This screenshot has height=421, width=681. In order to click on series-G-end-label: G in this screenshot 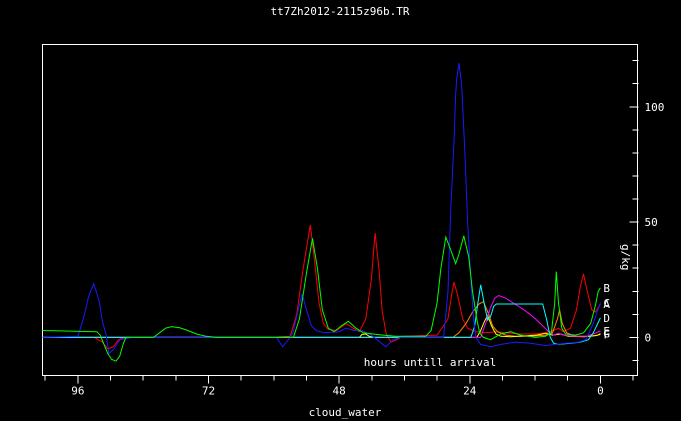, I will do `click(606, 333)`.